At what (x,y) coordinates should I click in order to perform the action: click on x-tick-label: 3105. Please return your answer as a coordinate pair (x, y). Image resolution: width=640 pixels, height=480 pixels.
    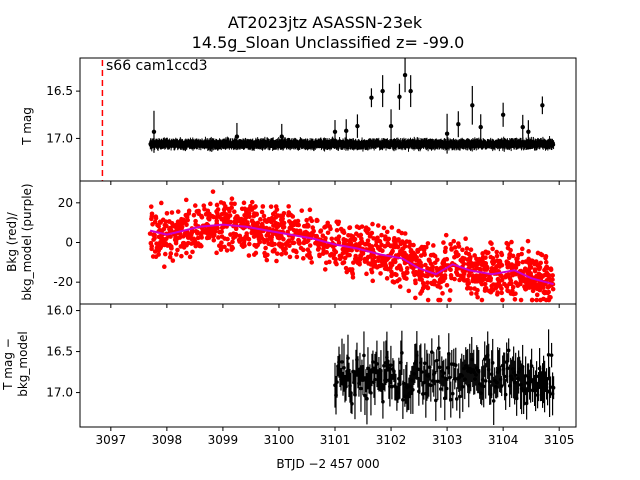
    Looking at the image, I should click on (559, 440).